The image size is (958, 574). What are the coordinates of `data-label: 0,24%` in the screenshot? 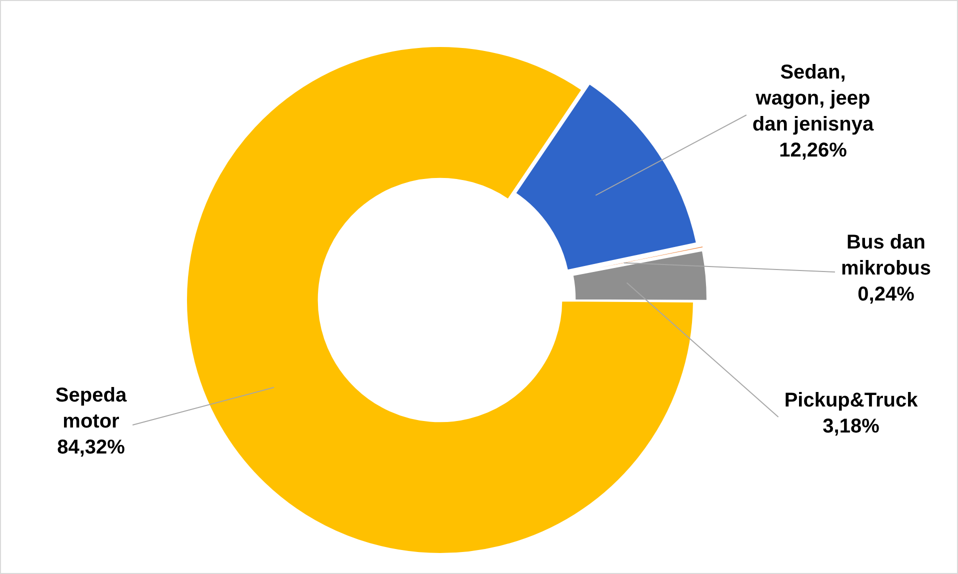 It's located at (886, 295).